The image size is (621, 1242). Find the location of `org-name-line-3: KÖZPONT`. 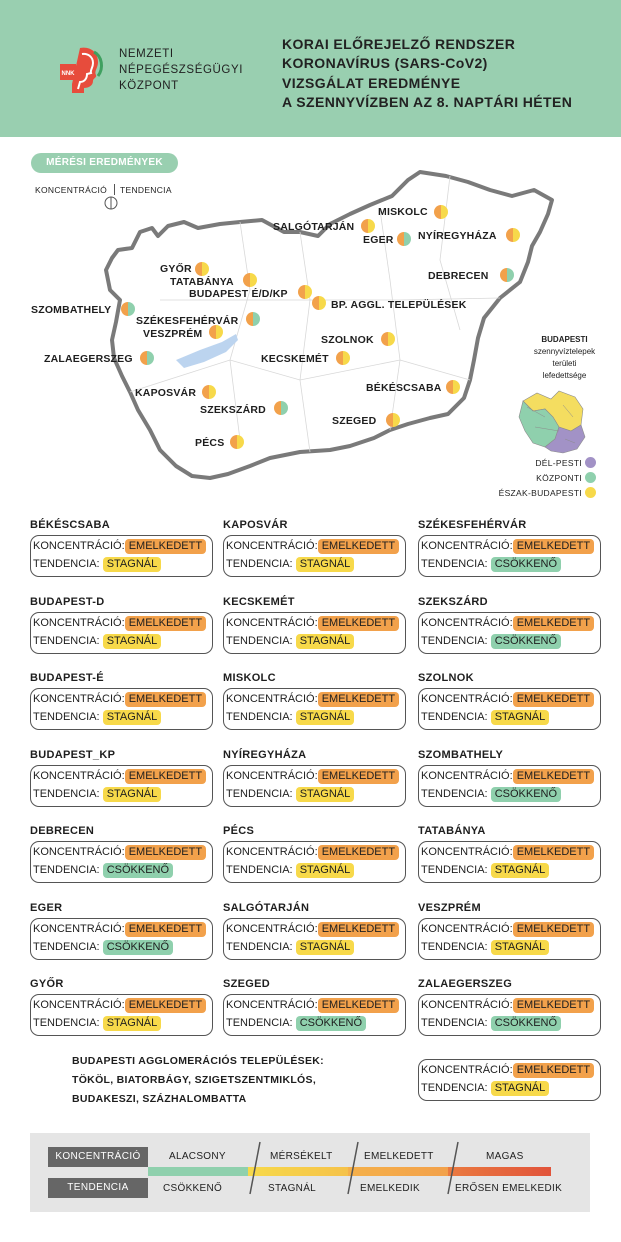

org-name-line-3: KÖZPONT is located at coordinates (149, 86).